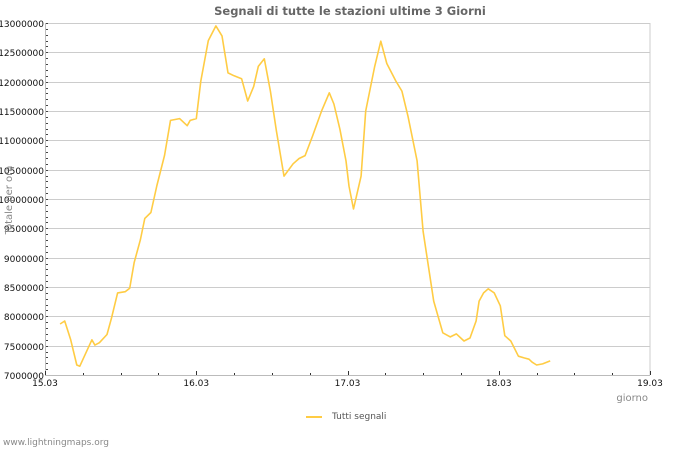 The height and width of the screenshot is (450, 700). Describe the element at coordinates (22, 54) in the screenshot. I see `y-tick-label: 12500000` at that location.